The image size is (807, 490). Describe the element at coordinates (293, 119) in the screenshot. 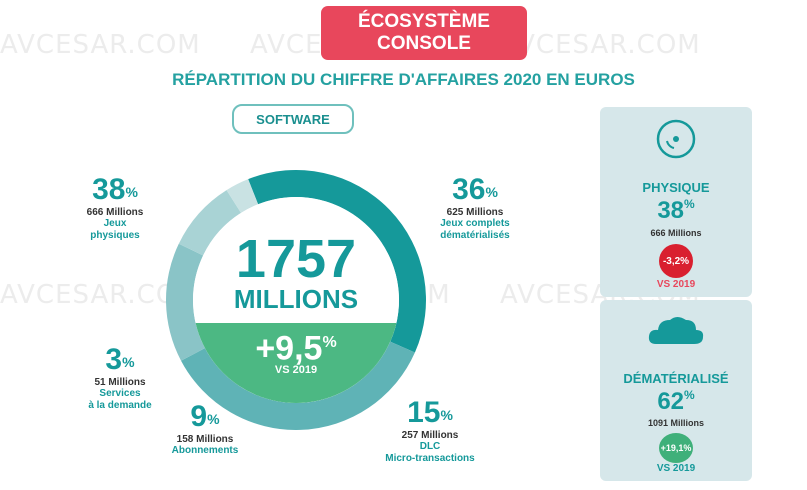

I see `tab-software: SOFTWARE` at that location.